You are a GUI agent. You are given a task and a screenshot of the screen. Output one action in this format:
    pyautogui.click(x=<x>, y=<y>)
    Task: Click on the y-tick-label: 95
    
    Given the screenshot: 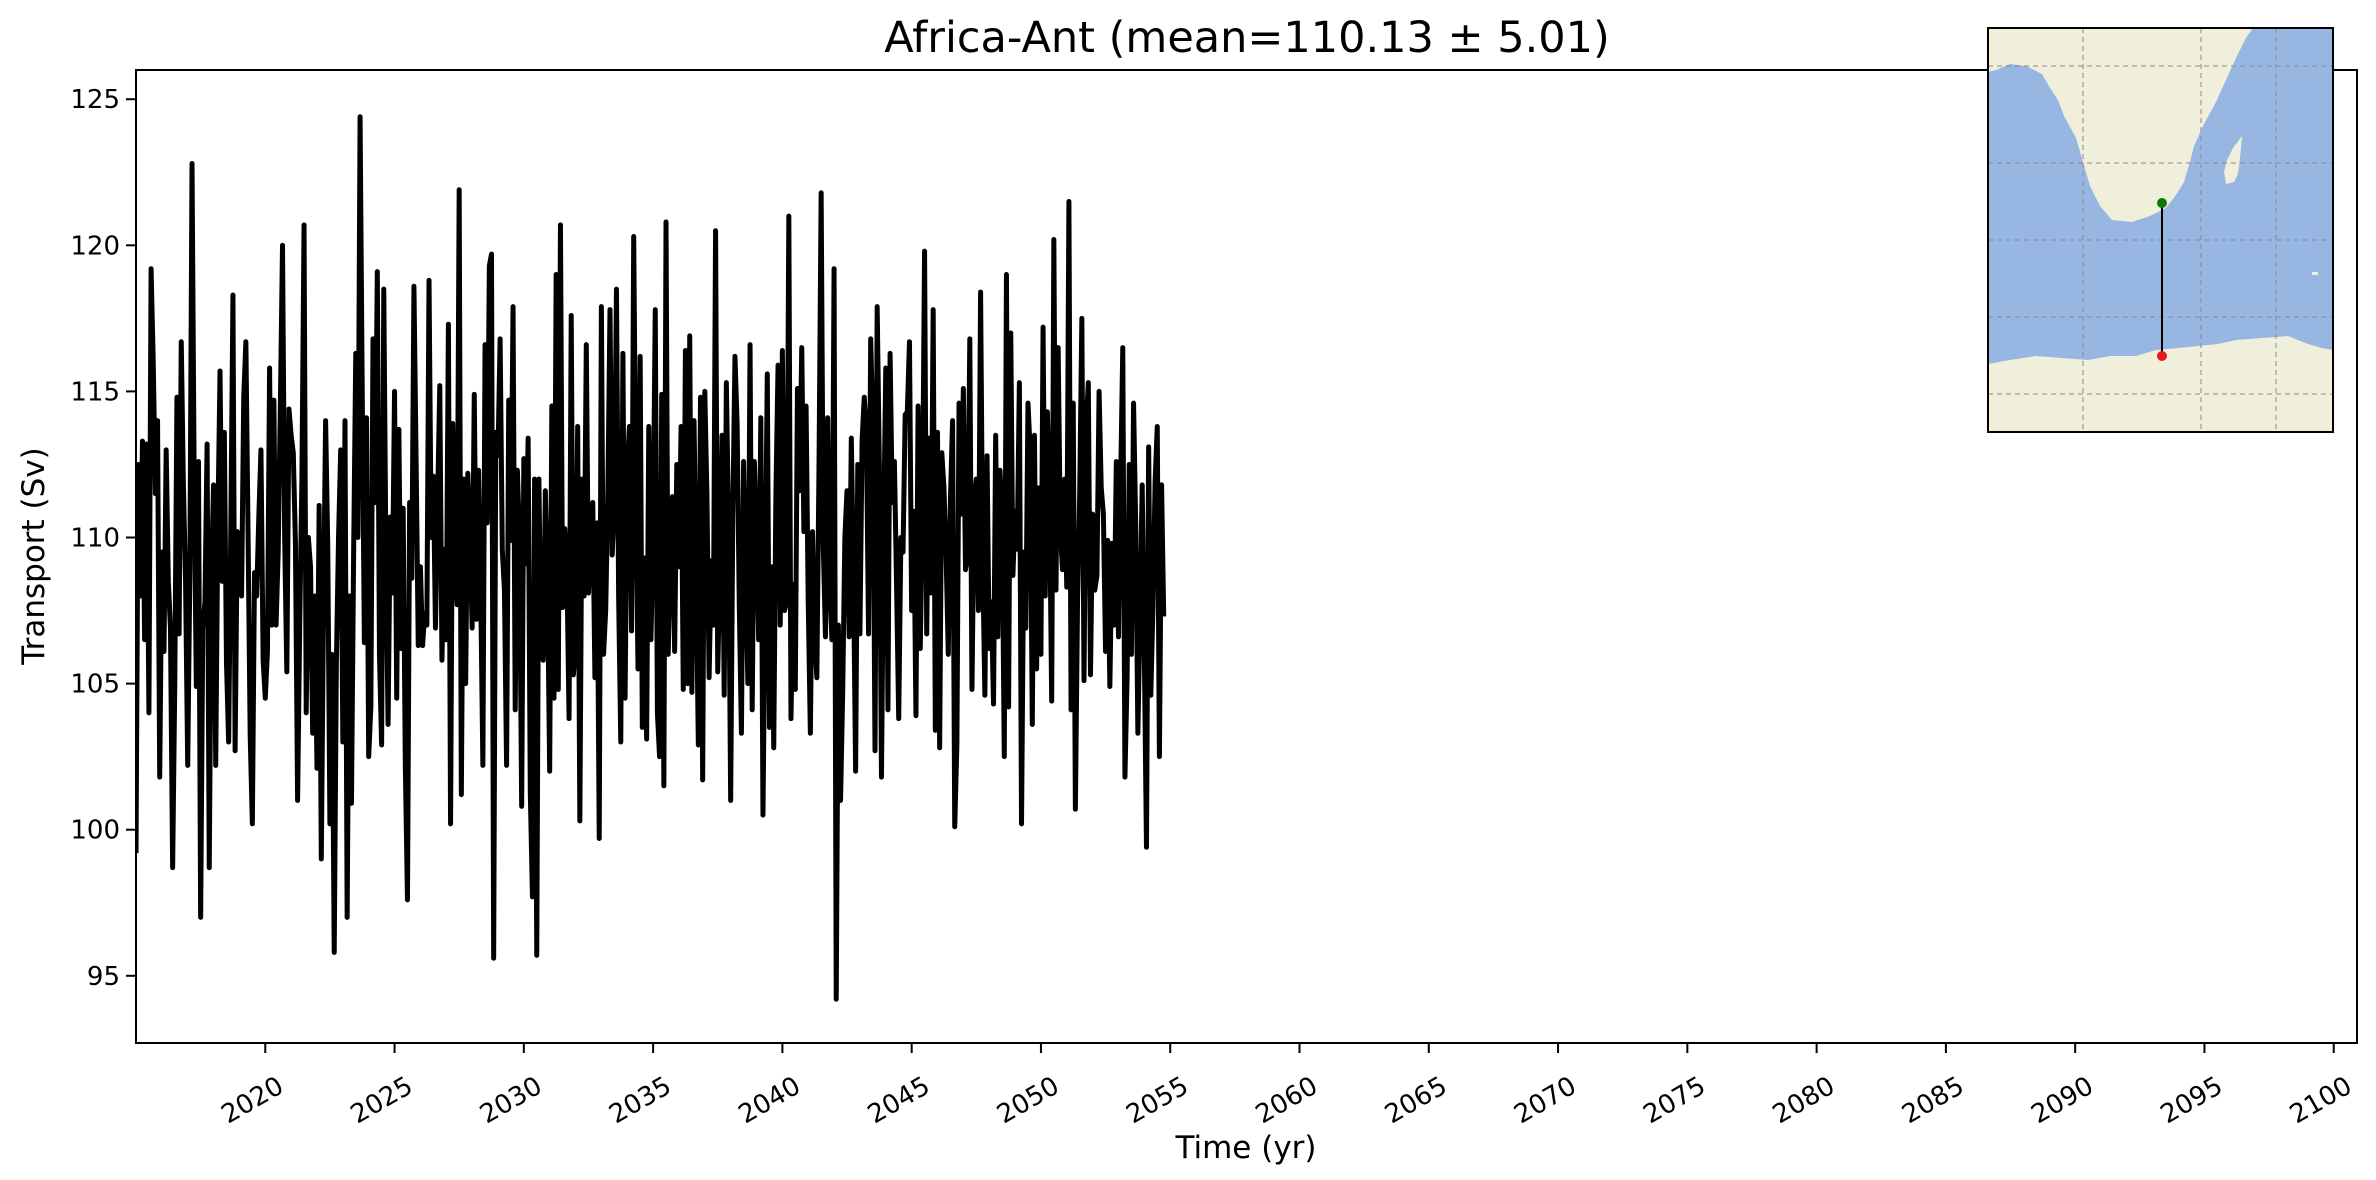 What is the action you would take?
    pyautogui.click(x=103, y=977)
    